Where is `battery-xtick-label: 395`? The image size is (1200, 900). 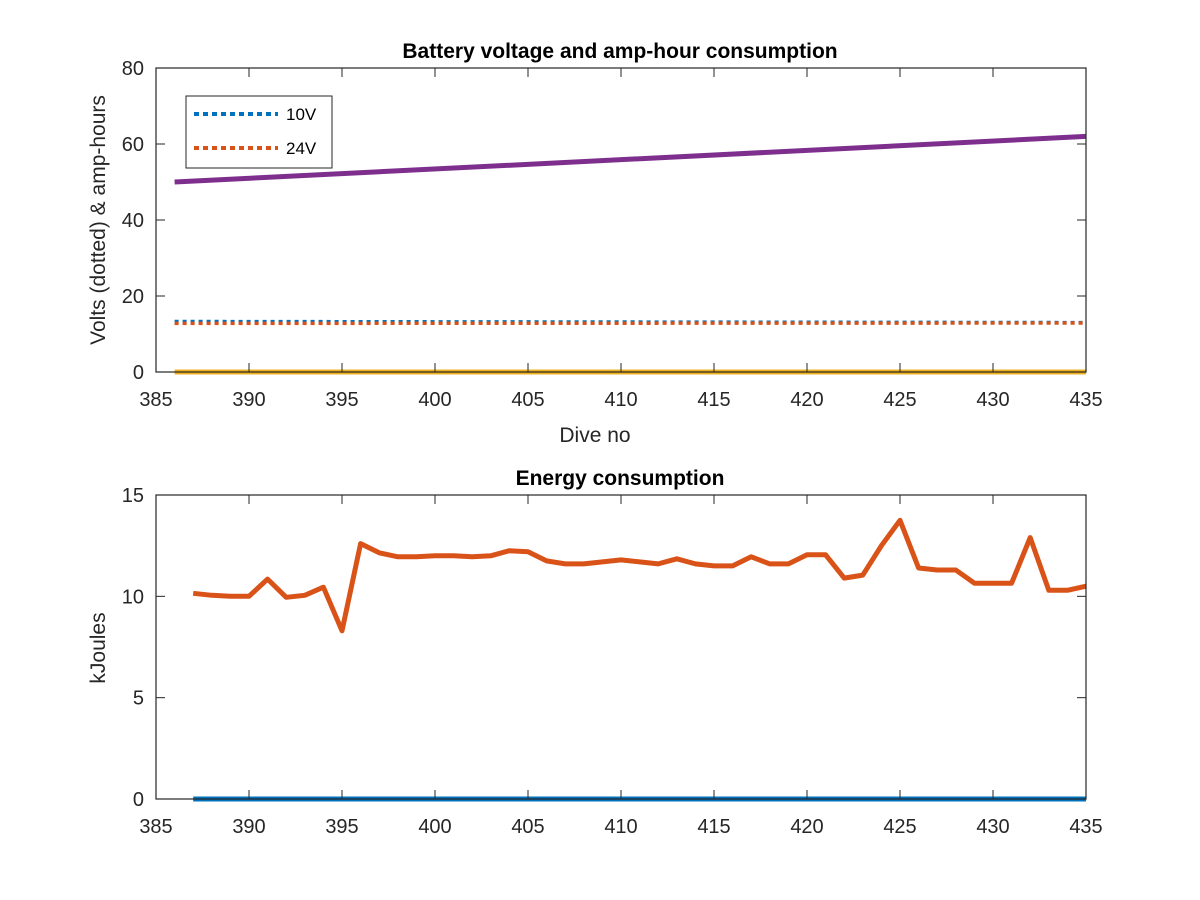
battery-xtick-label: 395 is located at coordinates (341, 400).